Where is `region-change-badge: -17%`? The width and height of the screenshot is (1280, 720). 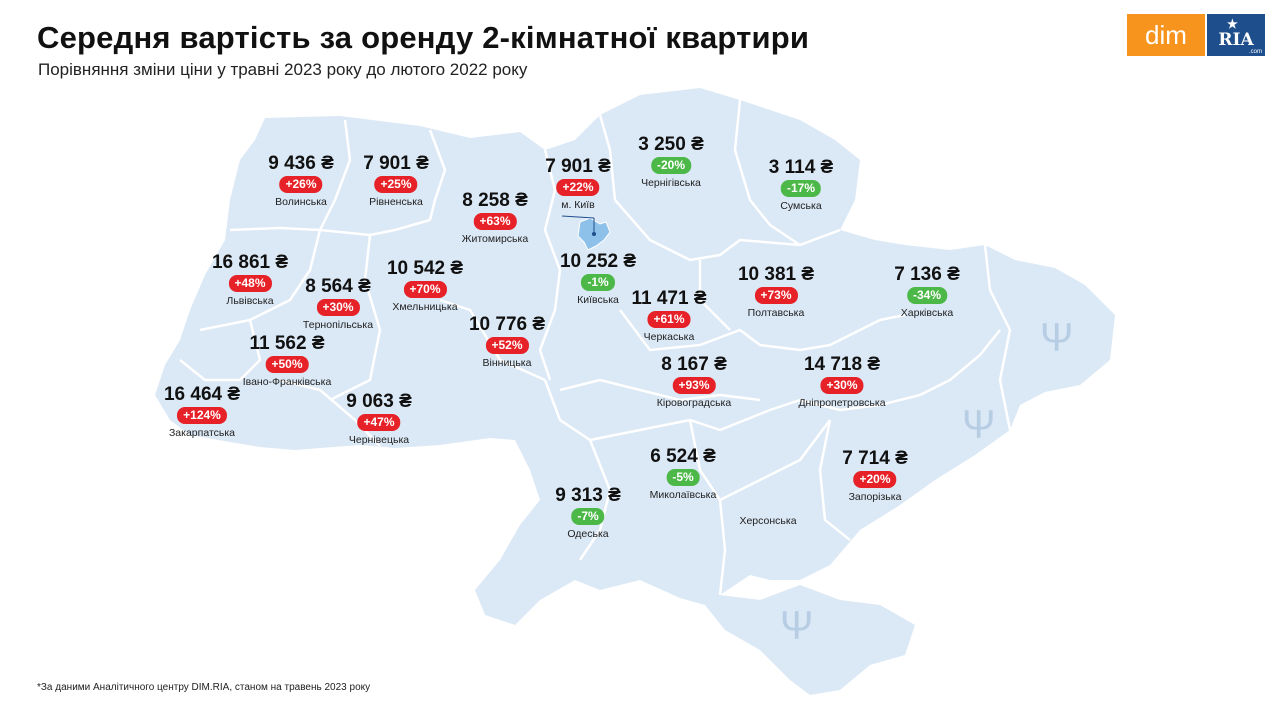
region-change-badge: -17% is located at coordinates (801, 188).